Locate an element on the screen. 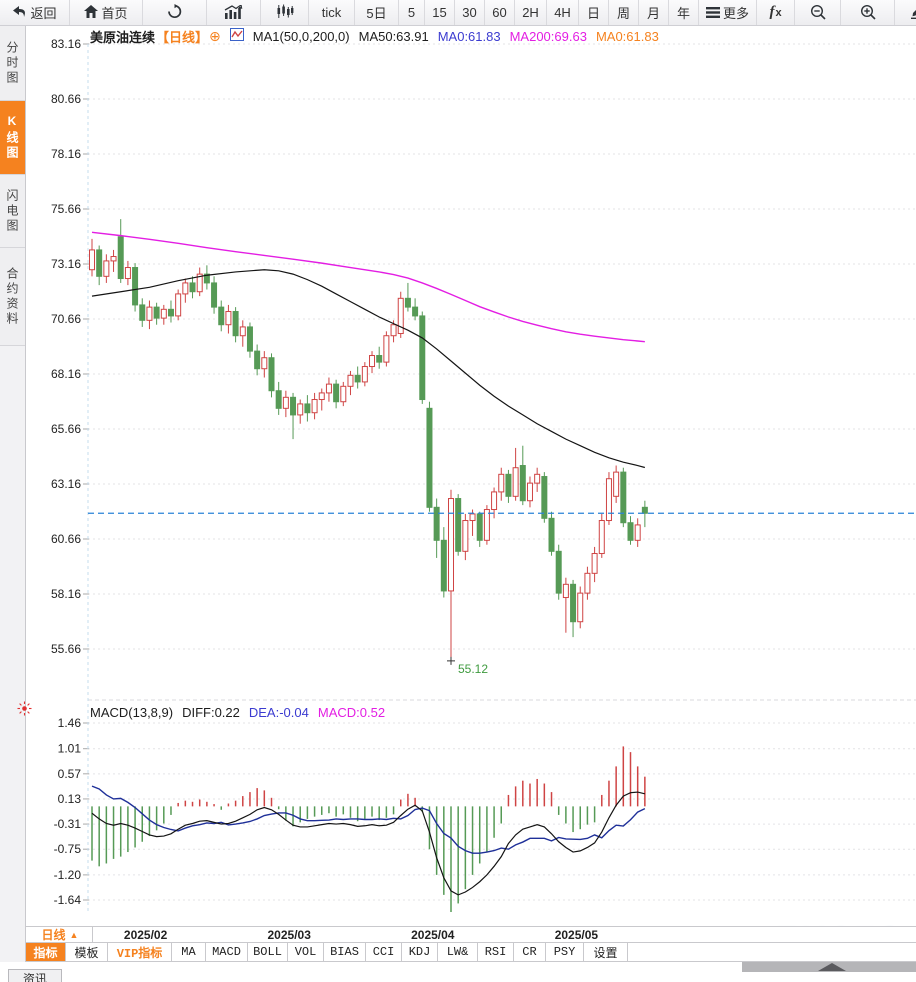 The image size is (916, 982). back-label: 返回 is located at coordinates (43, 13).